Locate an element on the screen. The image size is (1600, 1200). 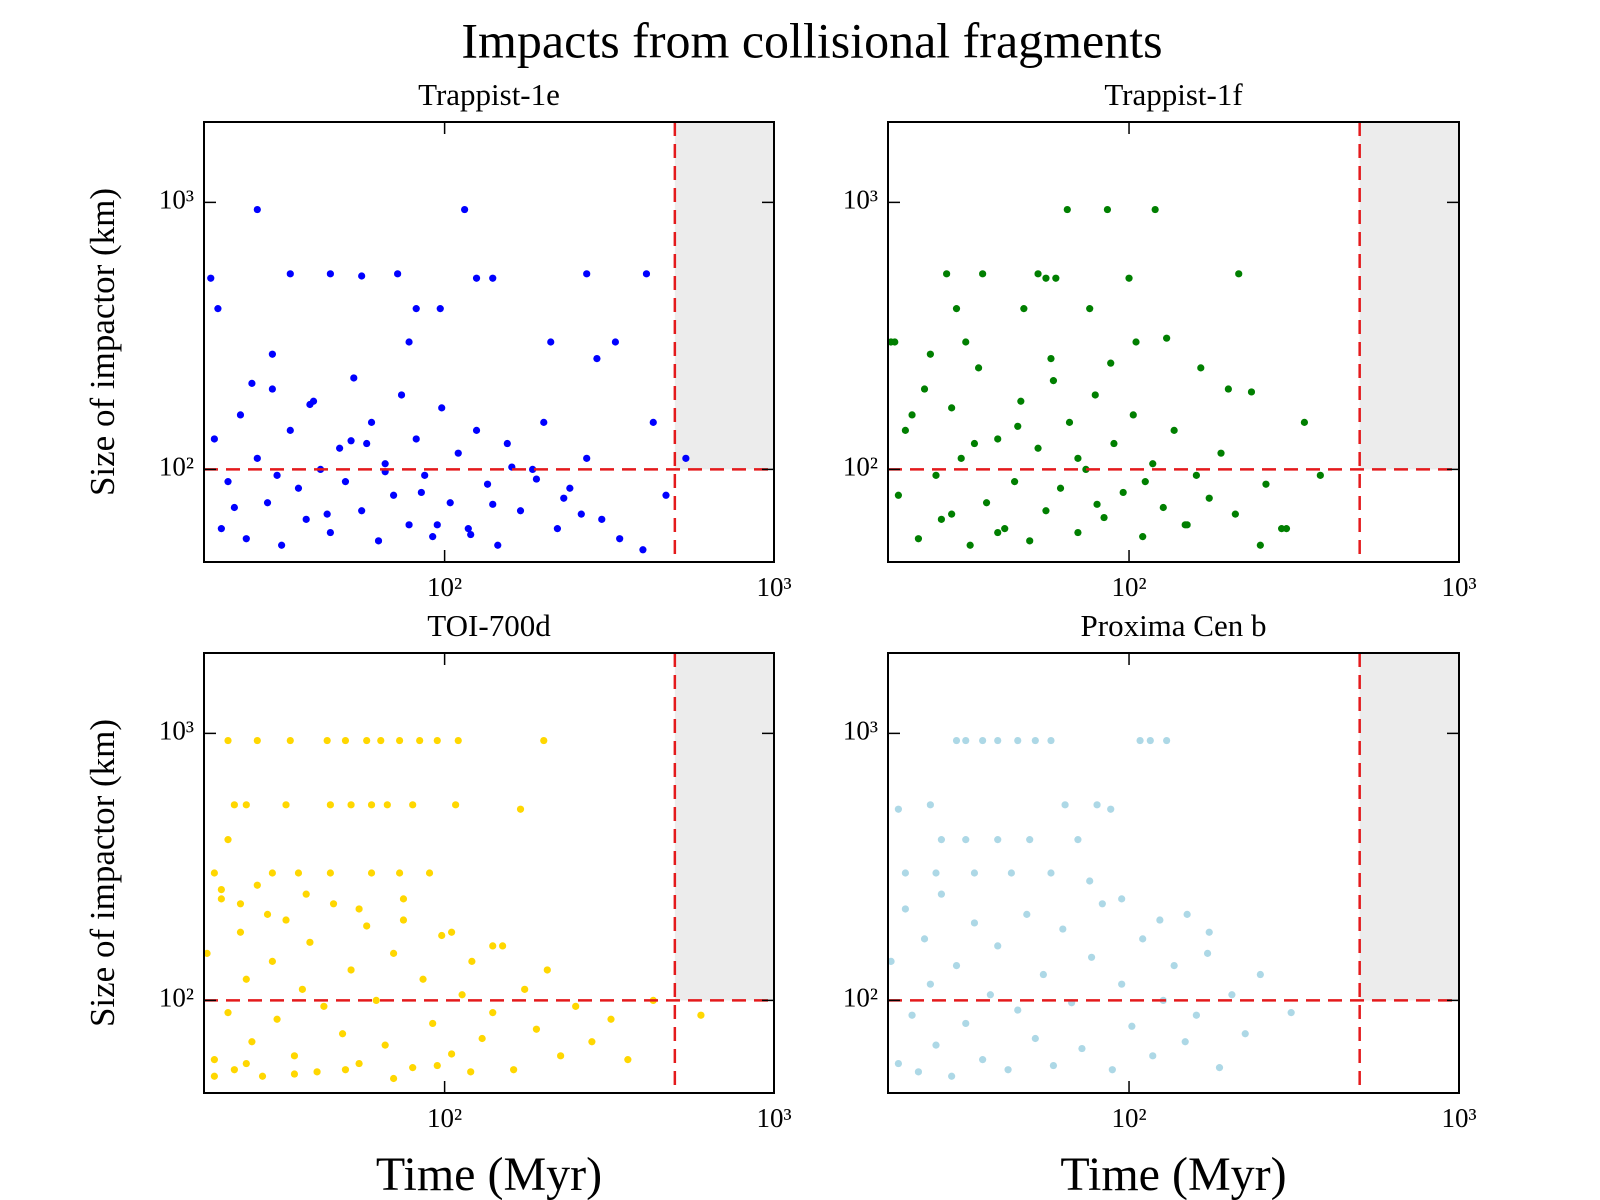
points is located at coordinates (1091, 908).